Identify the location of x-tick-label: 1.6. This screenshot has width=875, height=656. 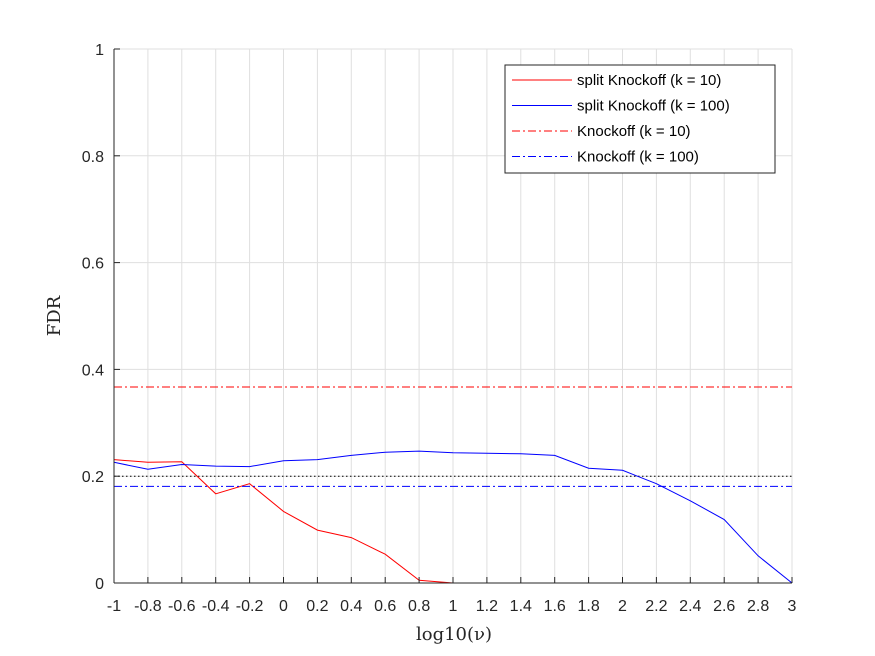
(555, 606).